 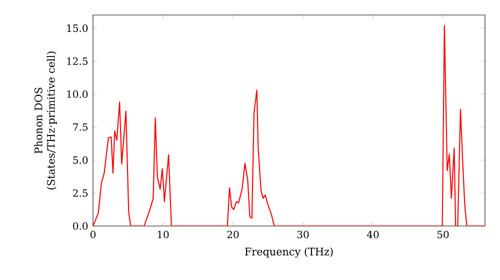 What do you see at coordinates (80, 127) in the screenshot?
I see `y-tick-label: 7.5` at bounding box center [80, 127].